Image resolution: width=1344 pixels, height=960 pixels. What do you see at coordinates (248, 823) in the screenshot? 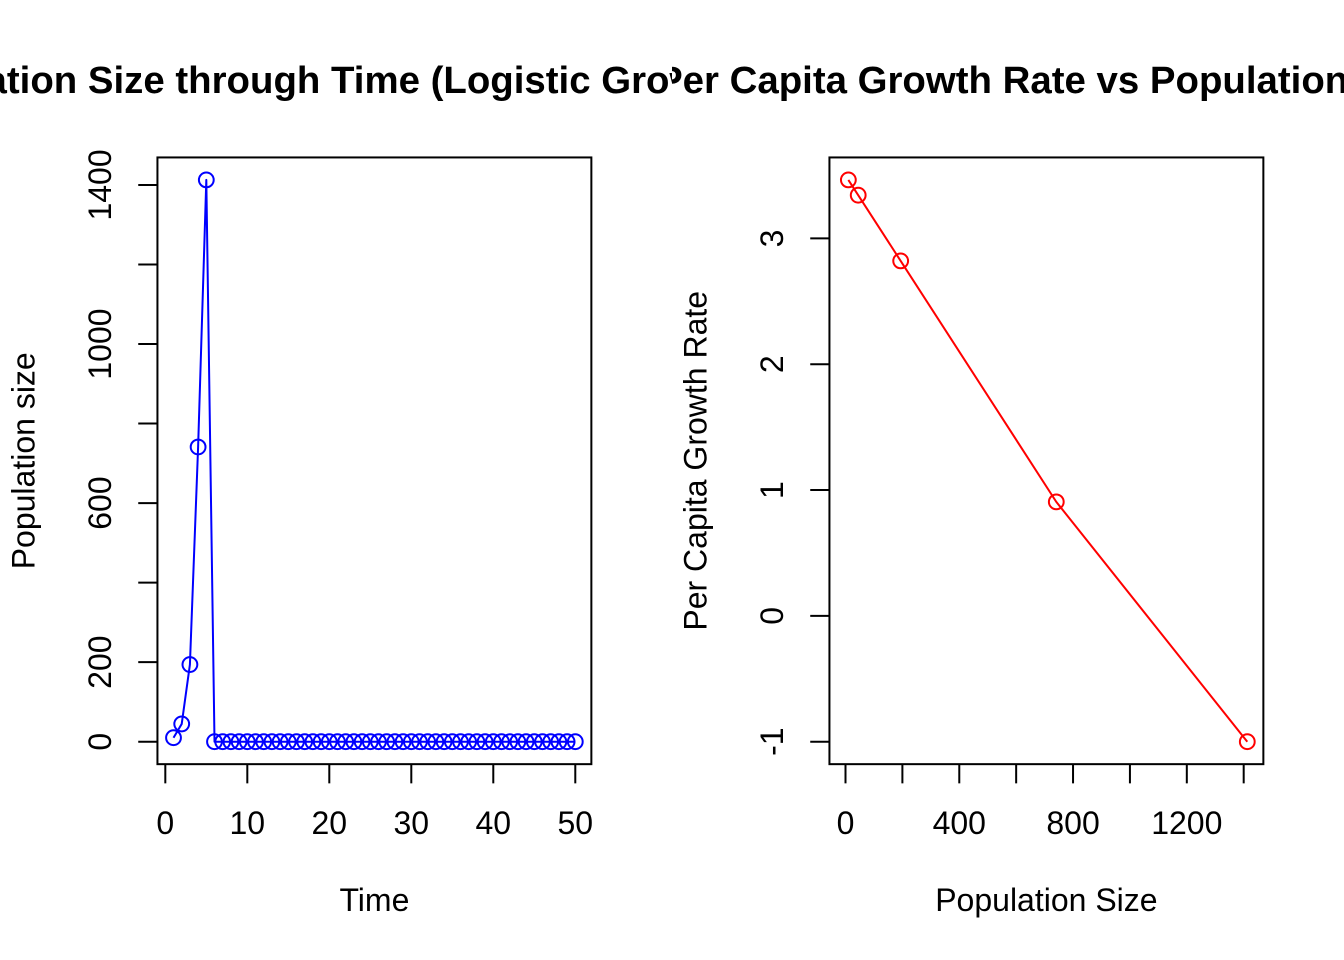
I see `svg-text: 10` at bounding box center [248, 823].